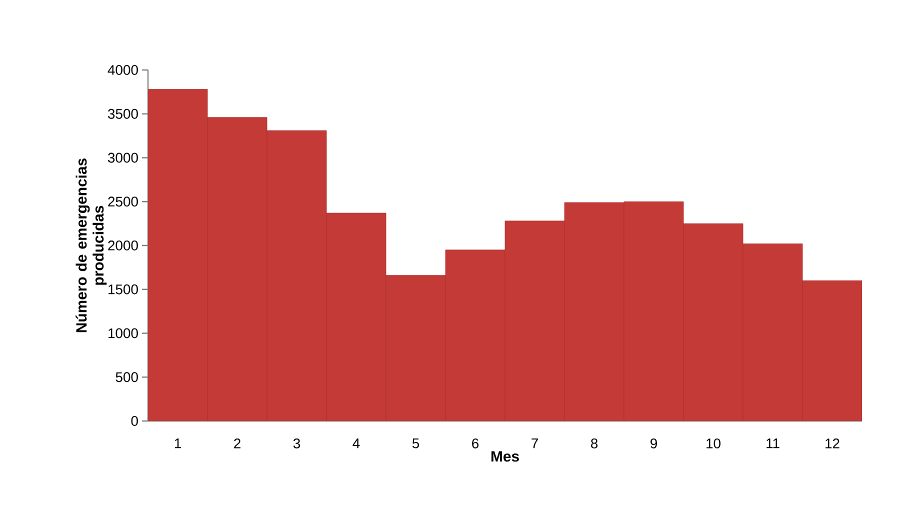 Image resolution: width=906 pixels, height=513 pixels. I want to click on y-tick-label: 1000, so click(123, 333).